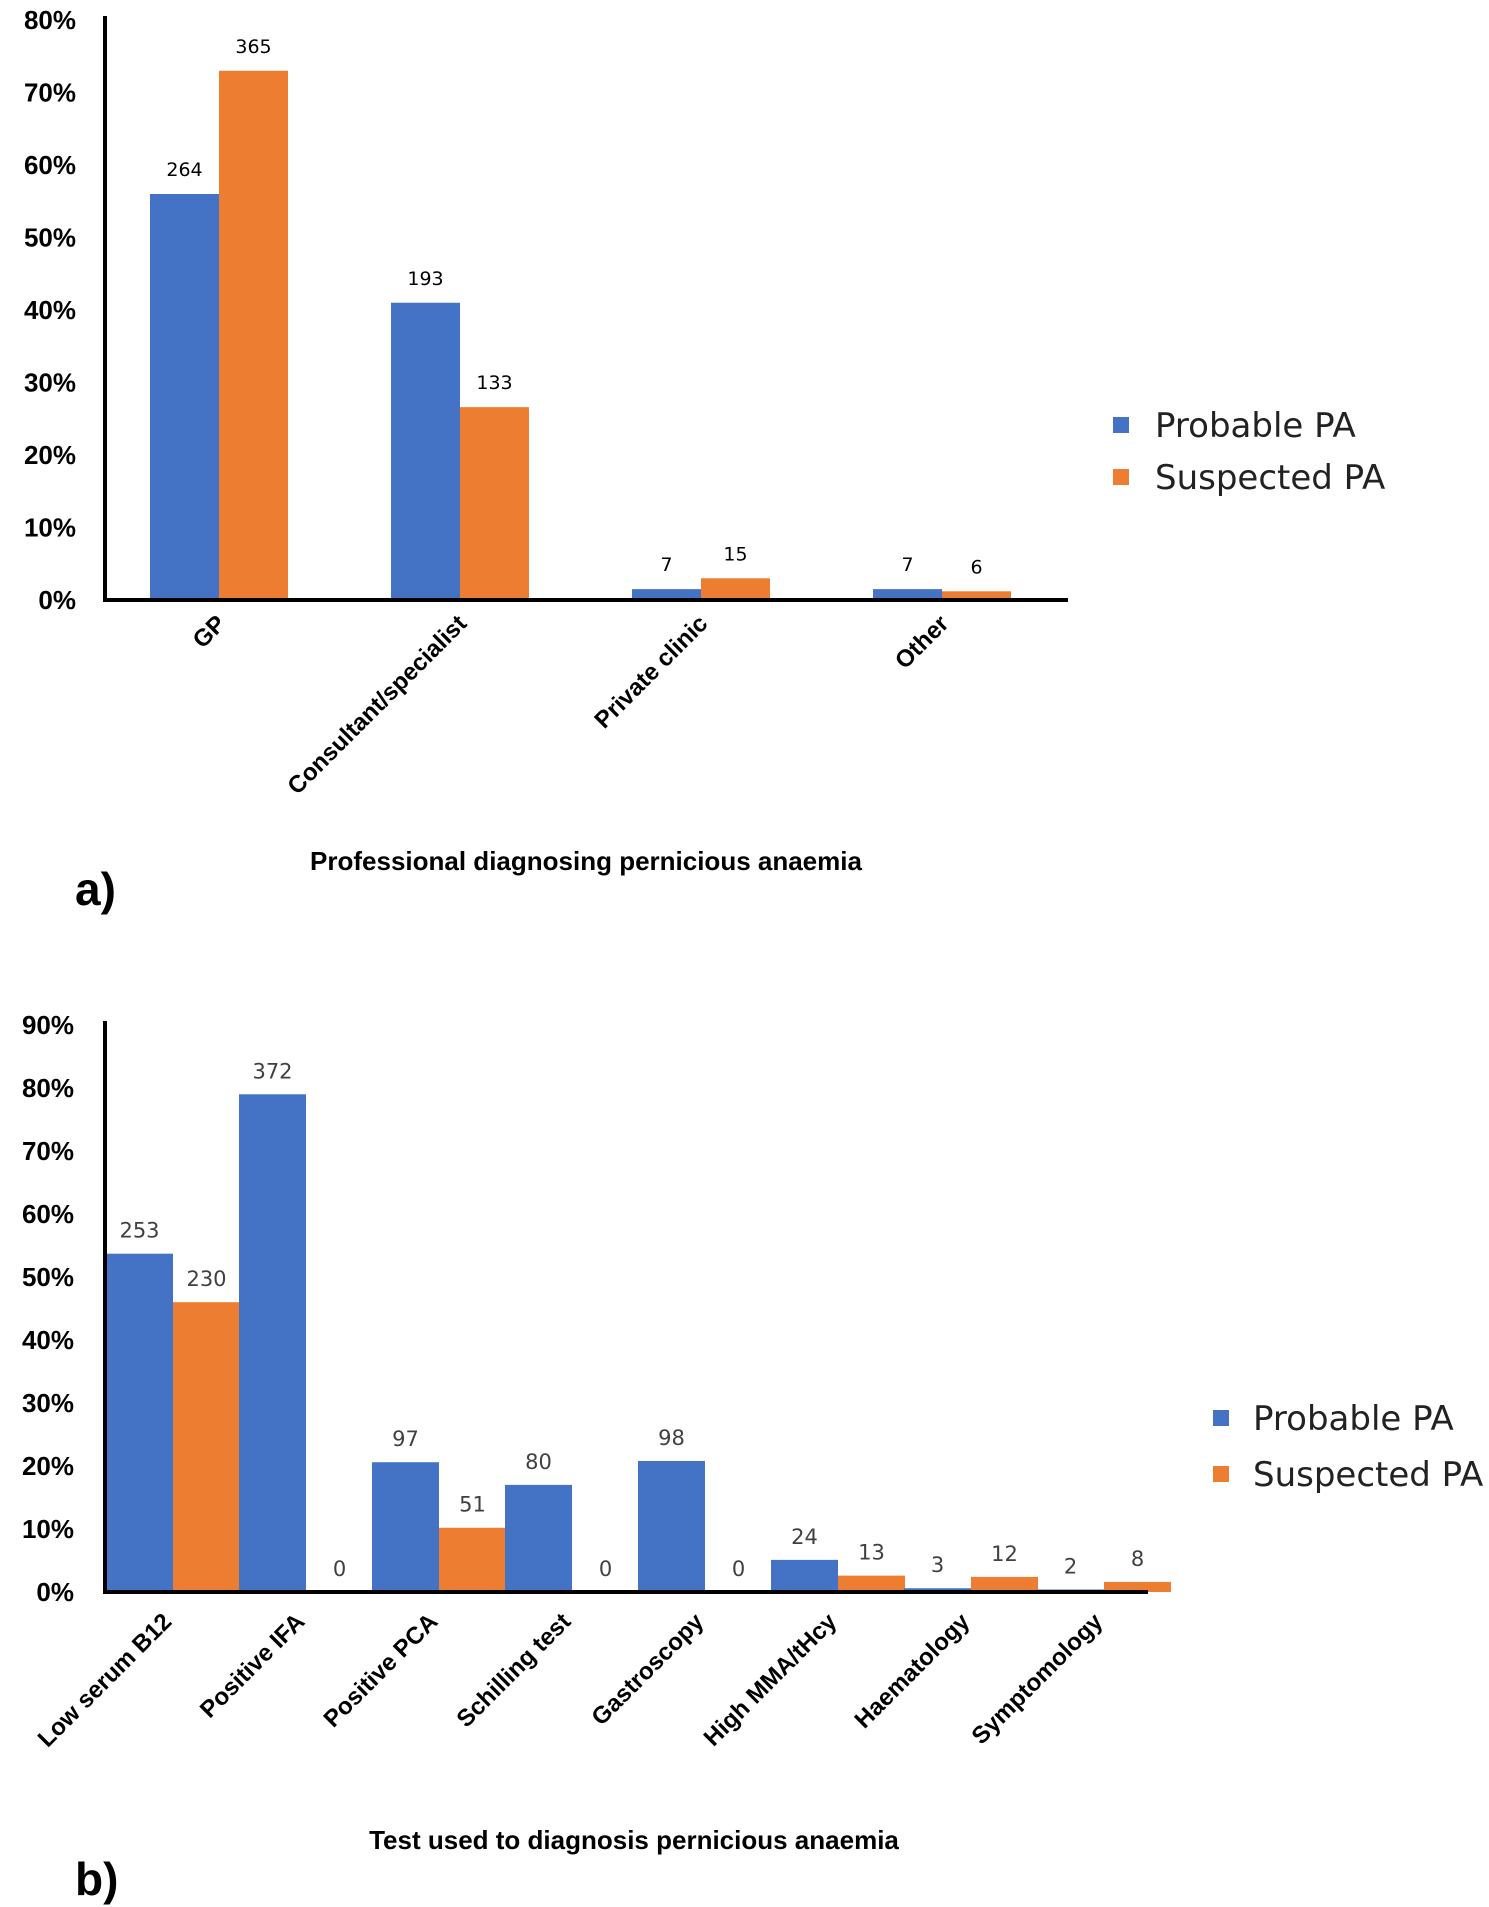  What do you see at coordinates (95, 889) in the screenshot?
I see `charta-panel-label: a)` at bounding box center [95, 889].